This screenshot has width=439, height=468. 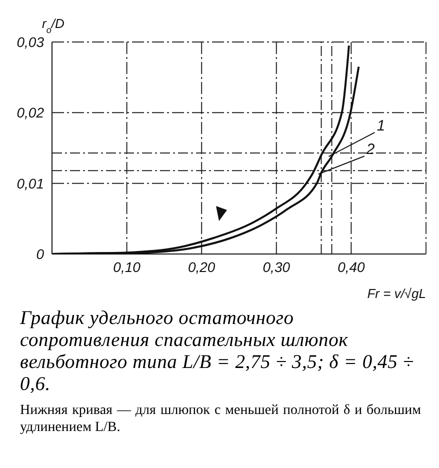 What do you see at coordinates (53, 25) in the screenshot?
I see `y-axis-title: r$_{o}$/D` at bounding box center [53, 25].